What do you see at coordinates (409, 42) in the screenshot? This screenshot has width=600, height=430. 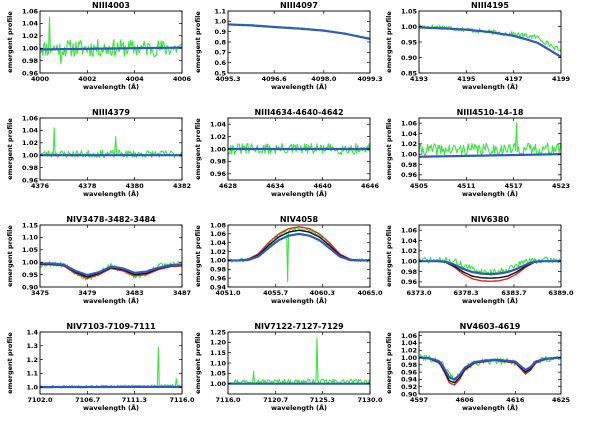 I see `y-tick-label: 0.95` at bounding box center [409, 42].